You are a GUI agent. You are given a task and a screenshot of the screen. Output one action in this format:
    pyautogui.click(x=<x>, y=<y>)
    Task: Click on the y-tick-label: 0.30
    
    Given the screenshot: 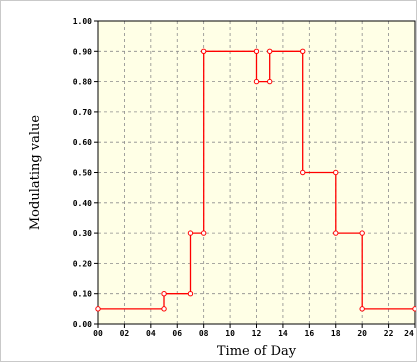 What is the action you would take?
    pyautogui.click(x=82, y=233)
    